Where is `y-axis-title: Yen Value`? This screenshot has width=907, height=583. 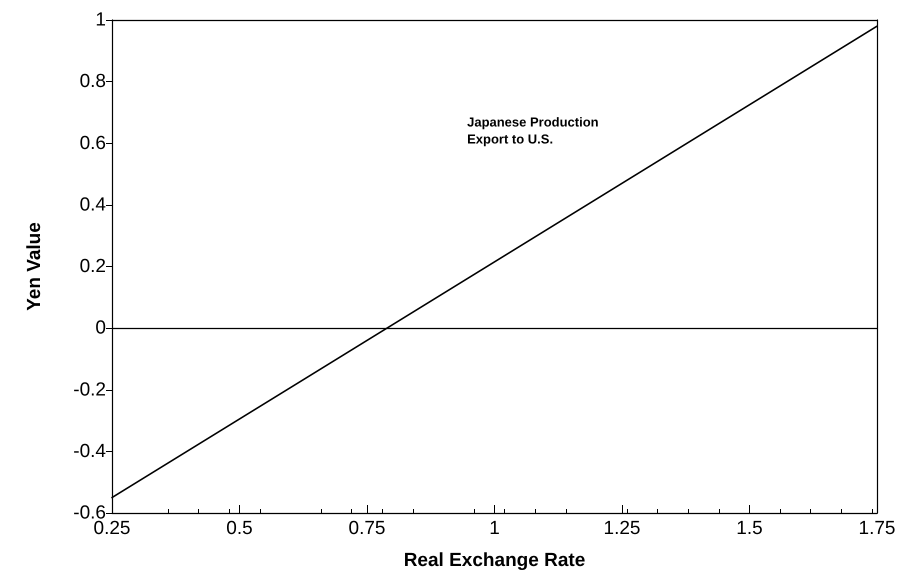
y-axis-title: Yen Value is located at coordinates (34, 266).